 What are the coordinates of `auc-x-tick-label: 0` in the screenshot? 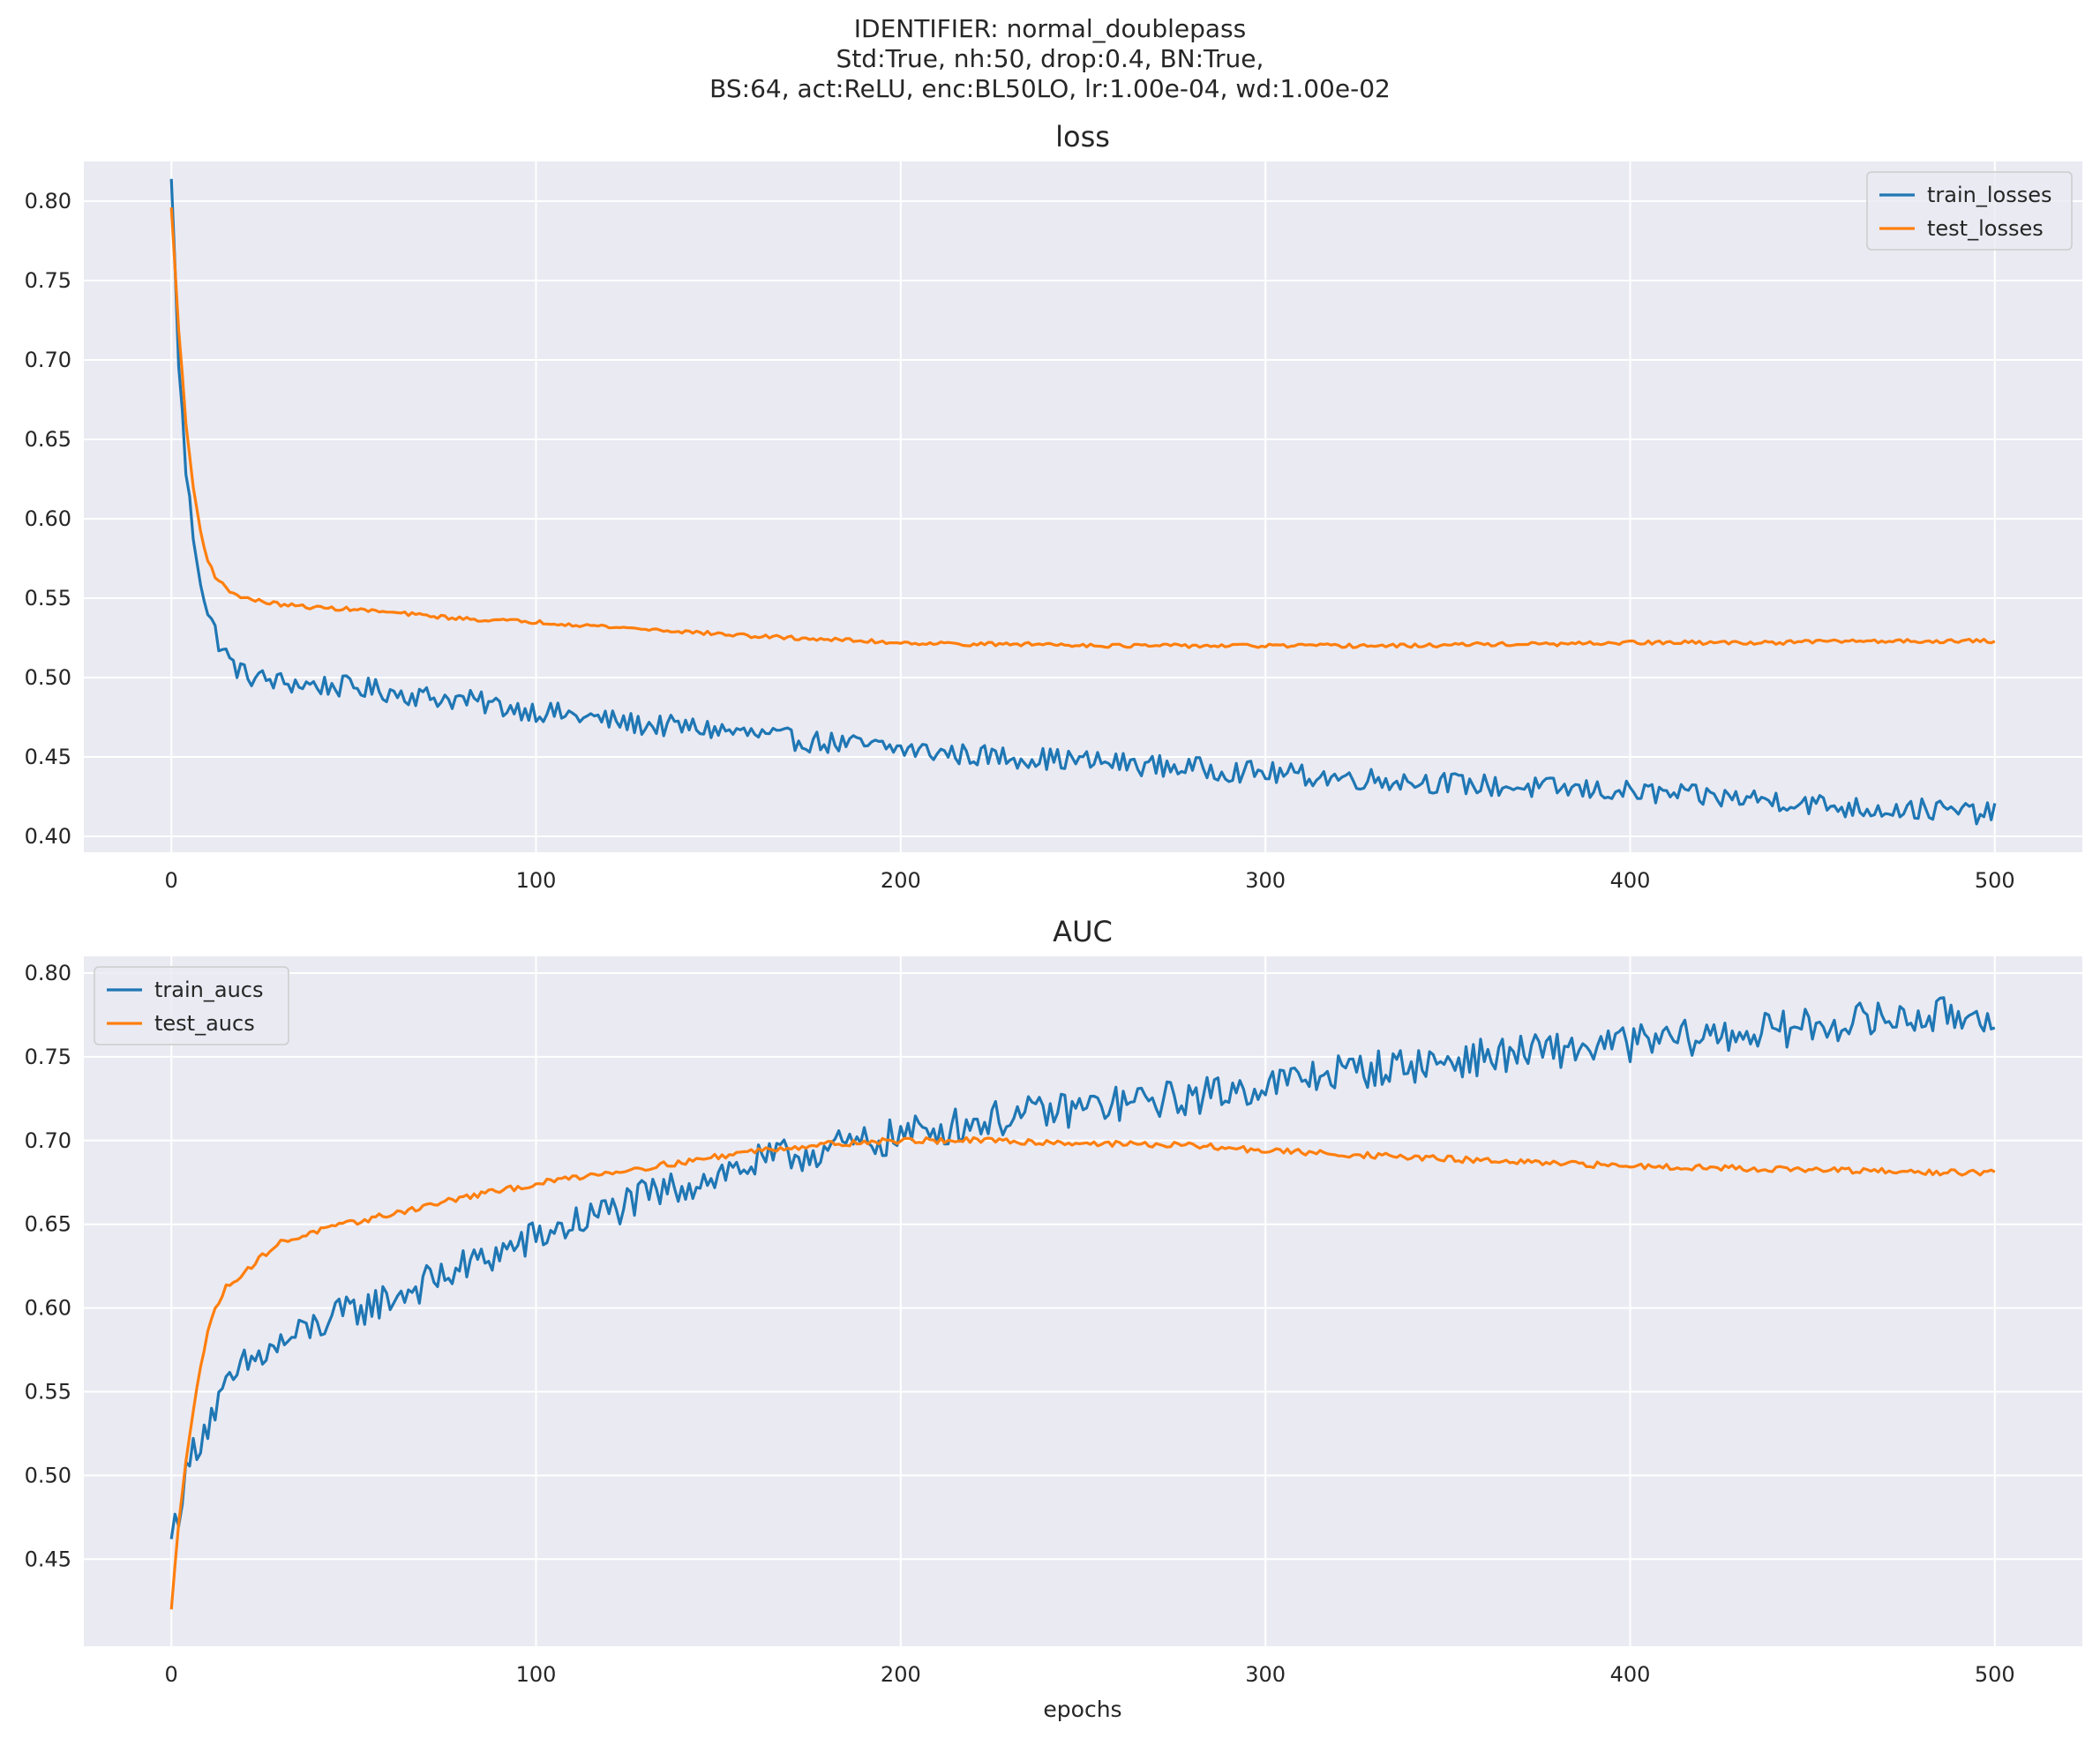 It's located at (171, 1674).